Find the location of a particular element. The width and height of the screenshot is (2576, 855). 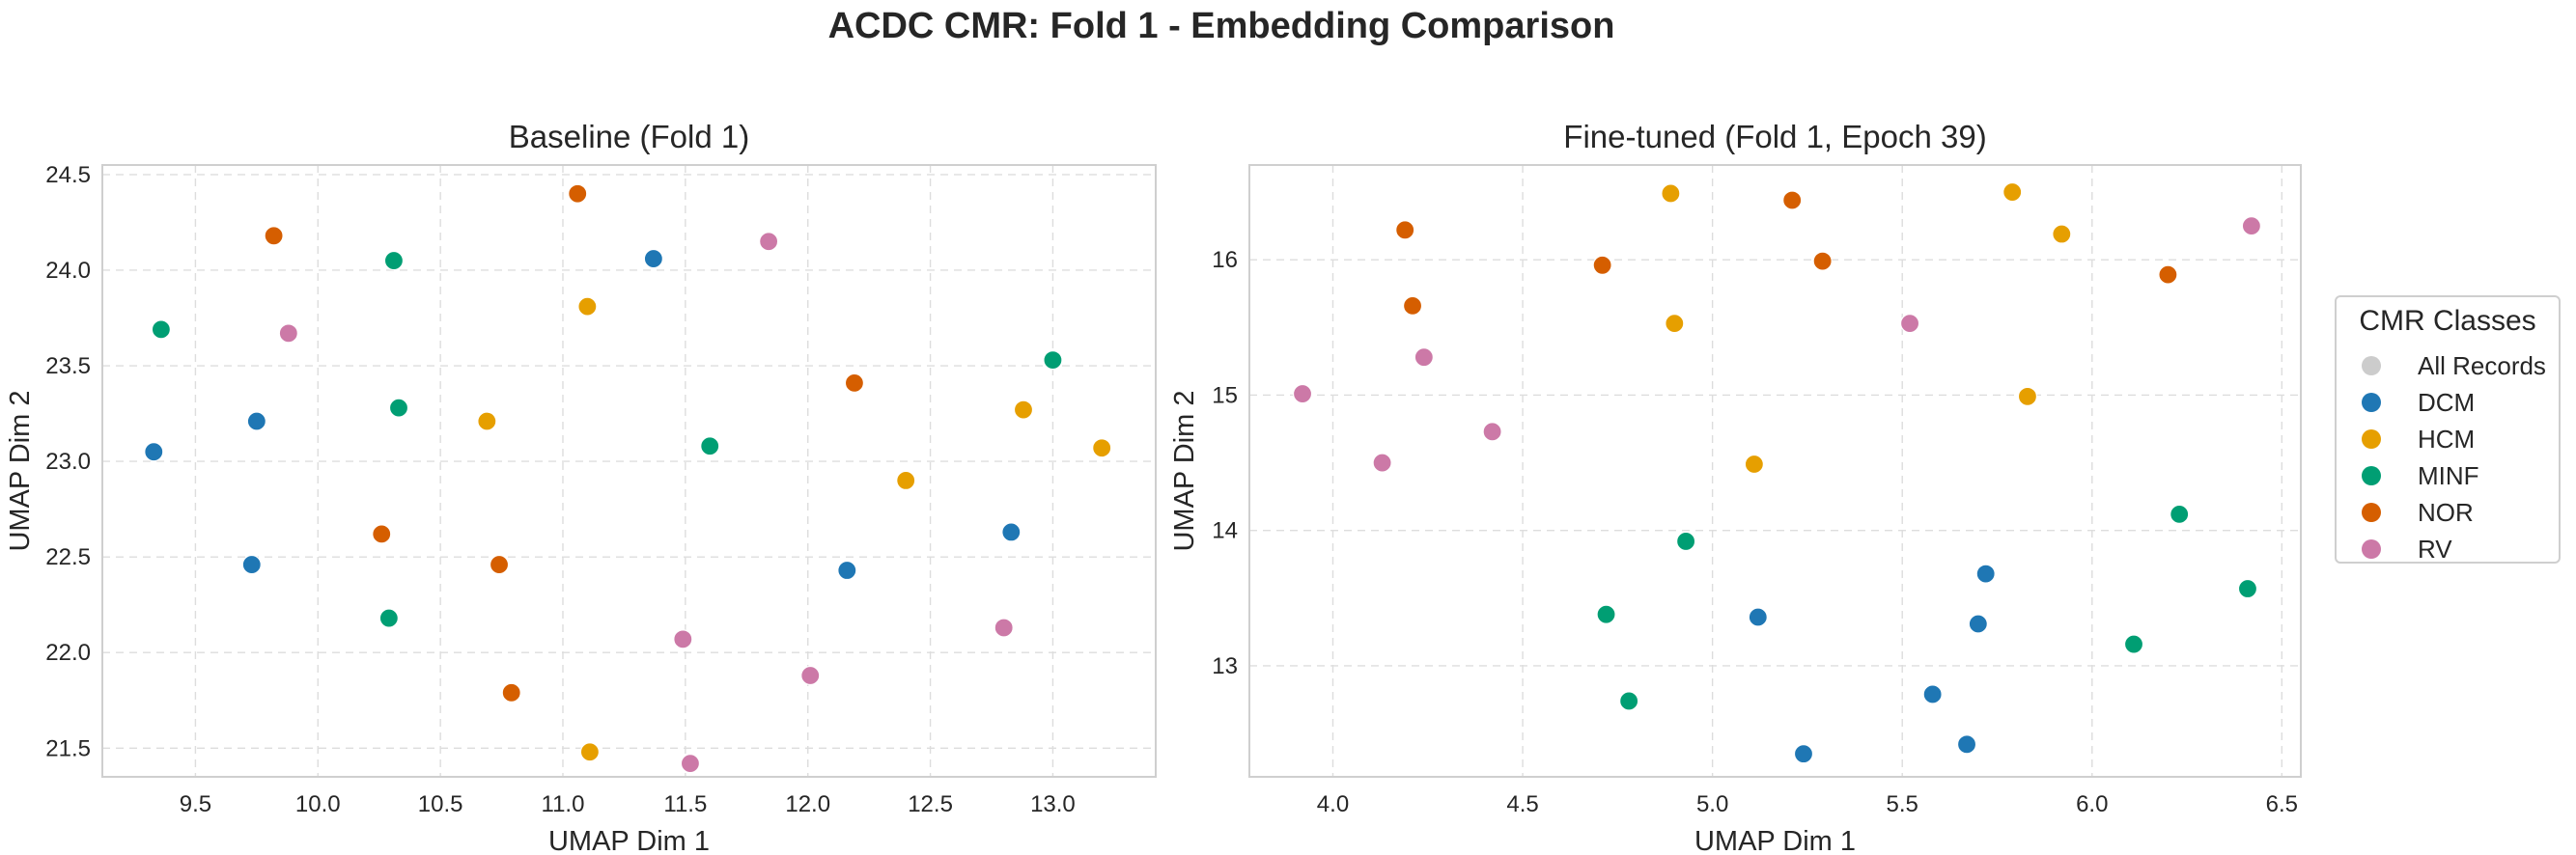

series-dcm is located at coordinates (1872, 664).